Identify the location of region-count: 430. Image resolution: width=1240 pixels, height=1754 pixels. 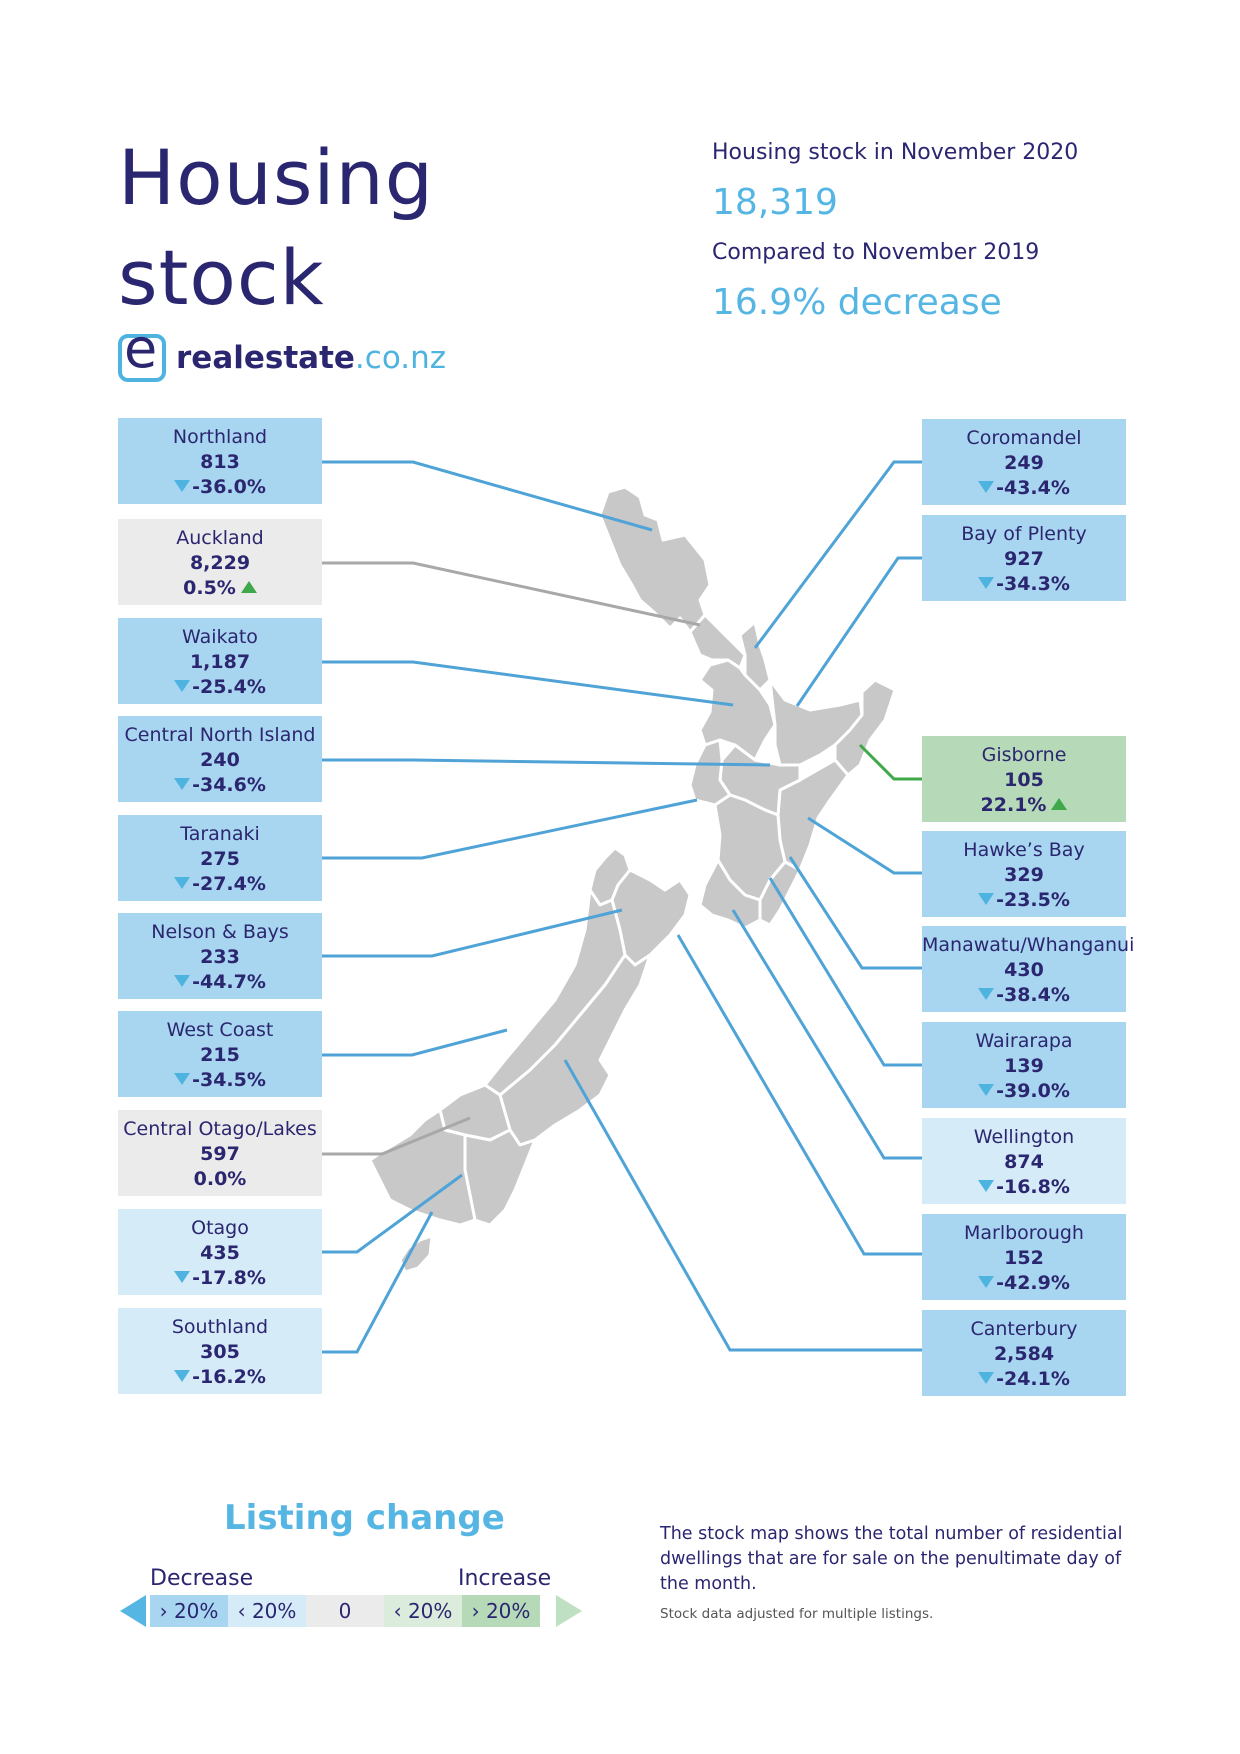
(1024, 970).